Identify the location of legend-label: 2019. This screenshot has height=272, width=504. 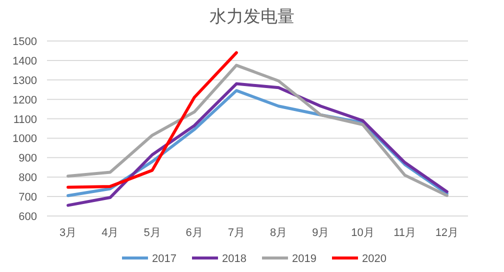
(304, 259).